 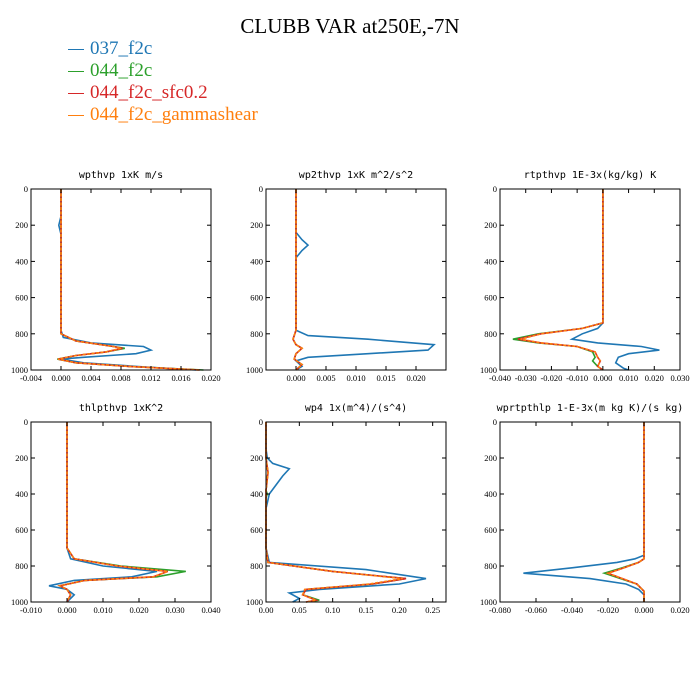 I want to click on legend-item-044-f2c-gammashear: 044_f2c_gammashear, so click(x=163, y=115).